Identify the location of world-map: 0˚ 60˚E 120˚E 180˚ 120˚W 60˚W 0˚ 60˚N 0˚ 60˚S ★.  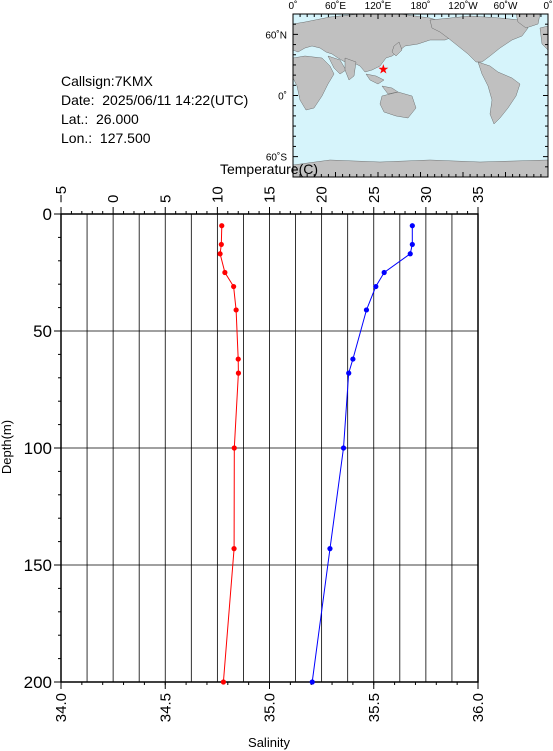
(409, 89).